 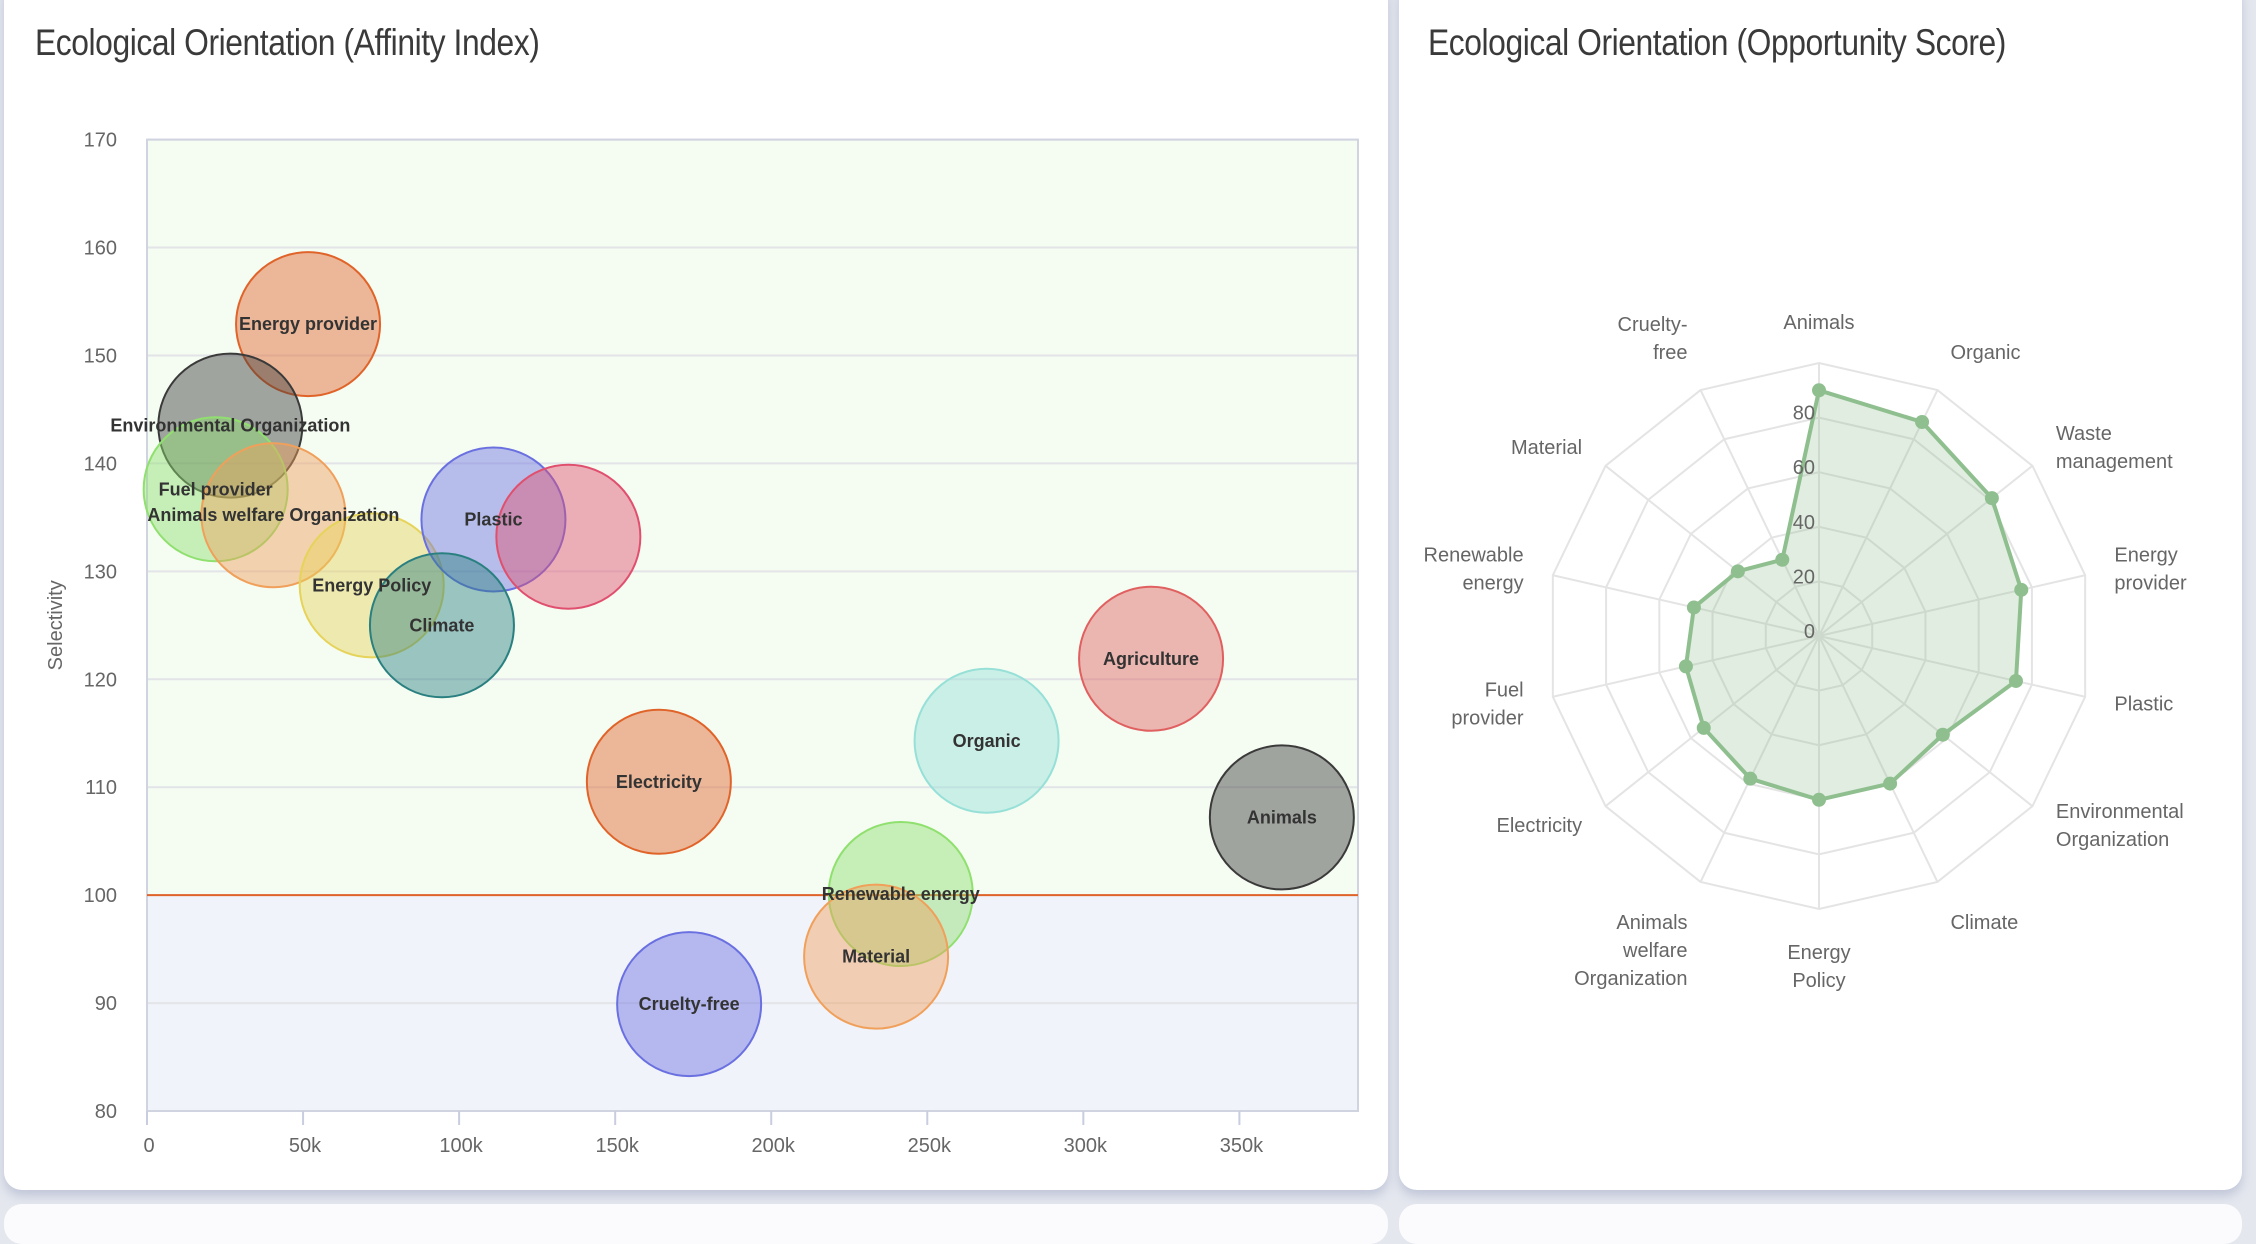 I want to click on radar-axis-label-line: free, so click(x=1670, y=353).